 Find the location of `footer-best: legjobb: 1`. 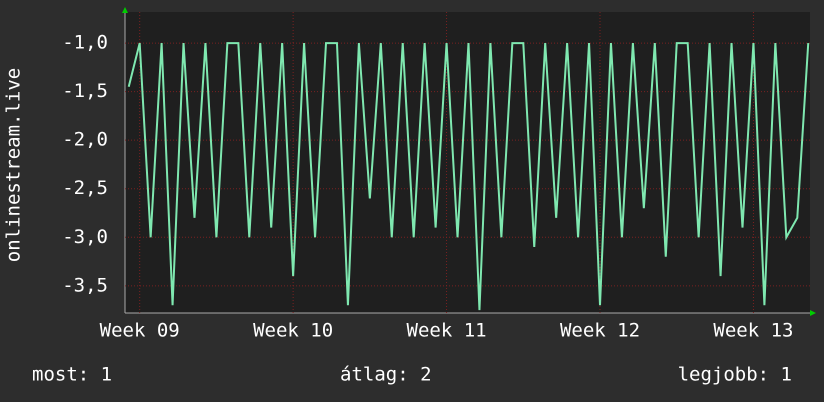

footer-best: legjobb: 1 is located at coordinates (735, 375).